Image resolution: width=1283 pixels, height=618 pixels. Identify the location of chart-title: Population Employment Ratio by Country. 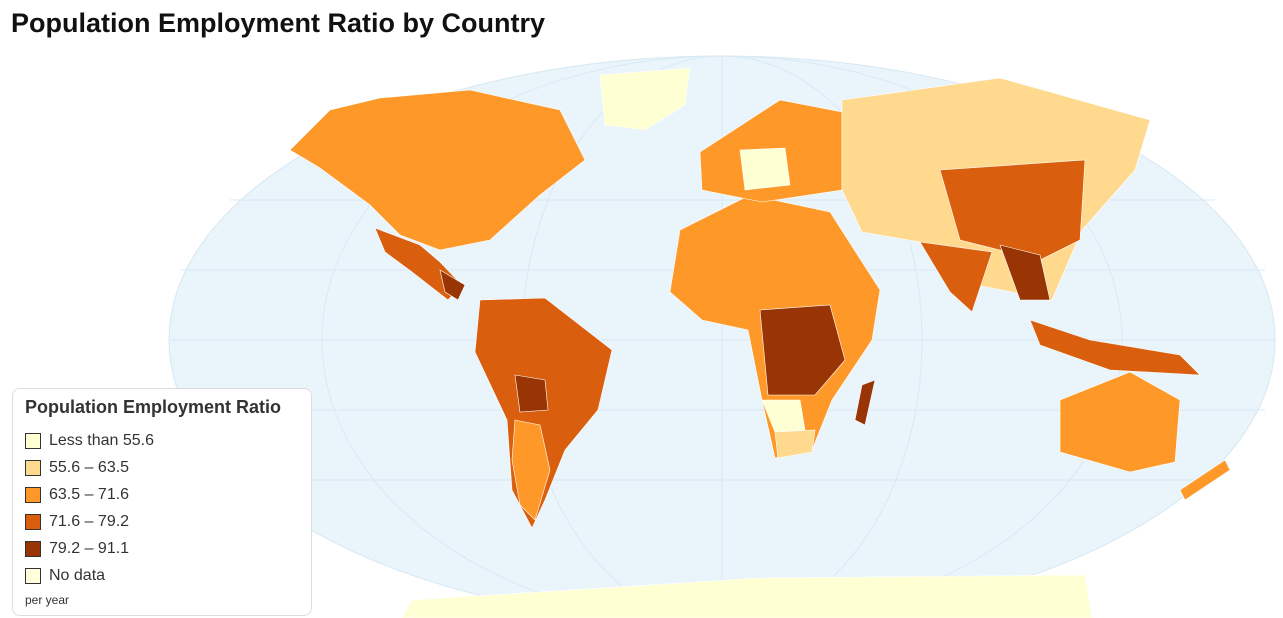
(278, 23).